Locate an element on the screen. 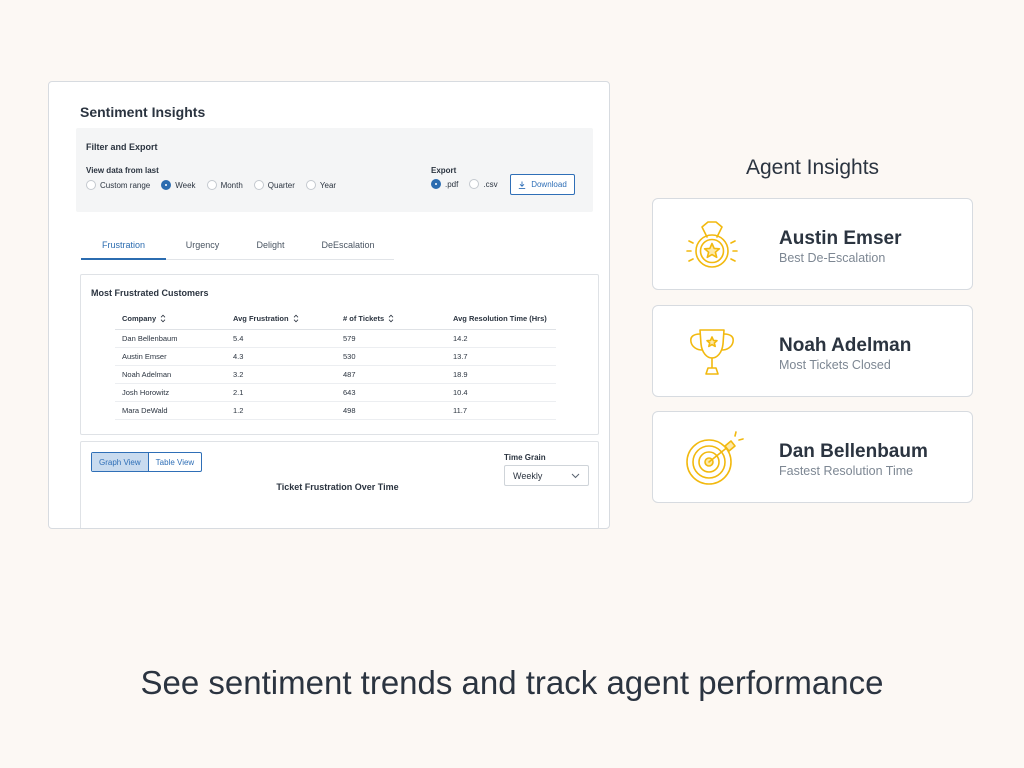 The image size is (1024, 768). agent-insights-heading: Agent Insights is located at coordinates (812, 167).